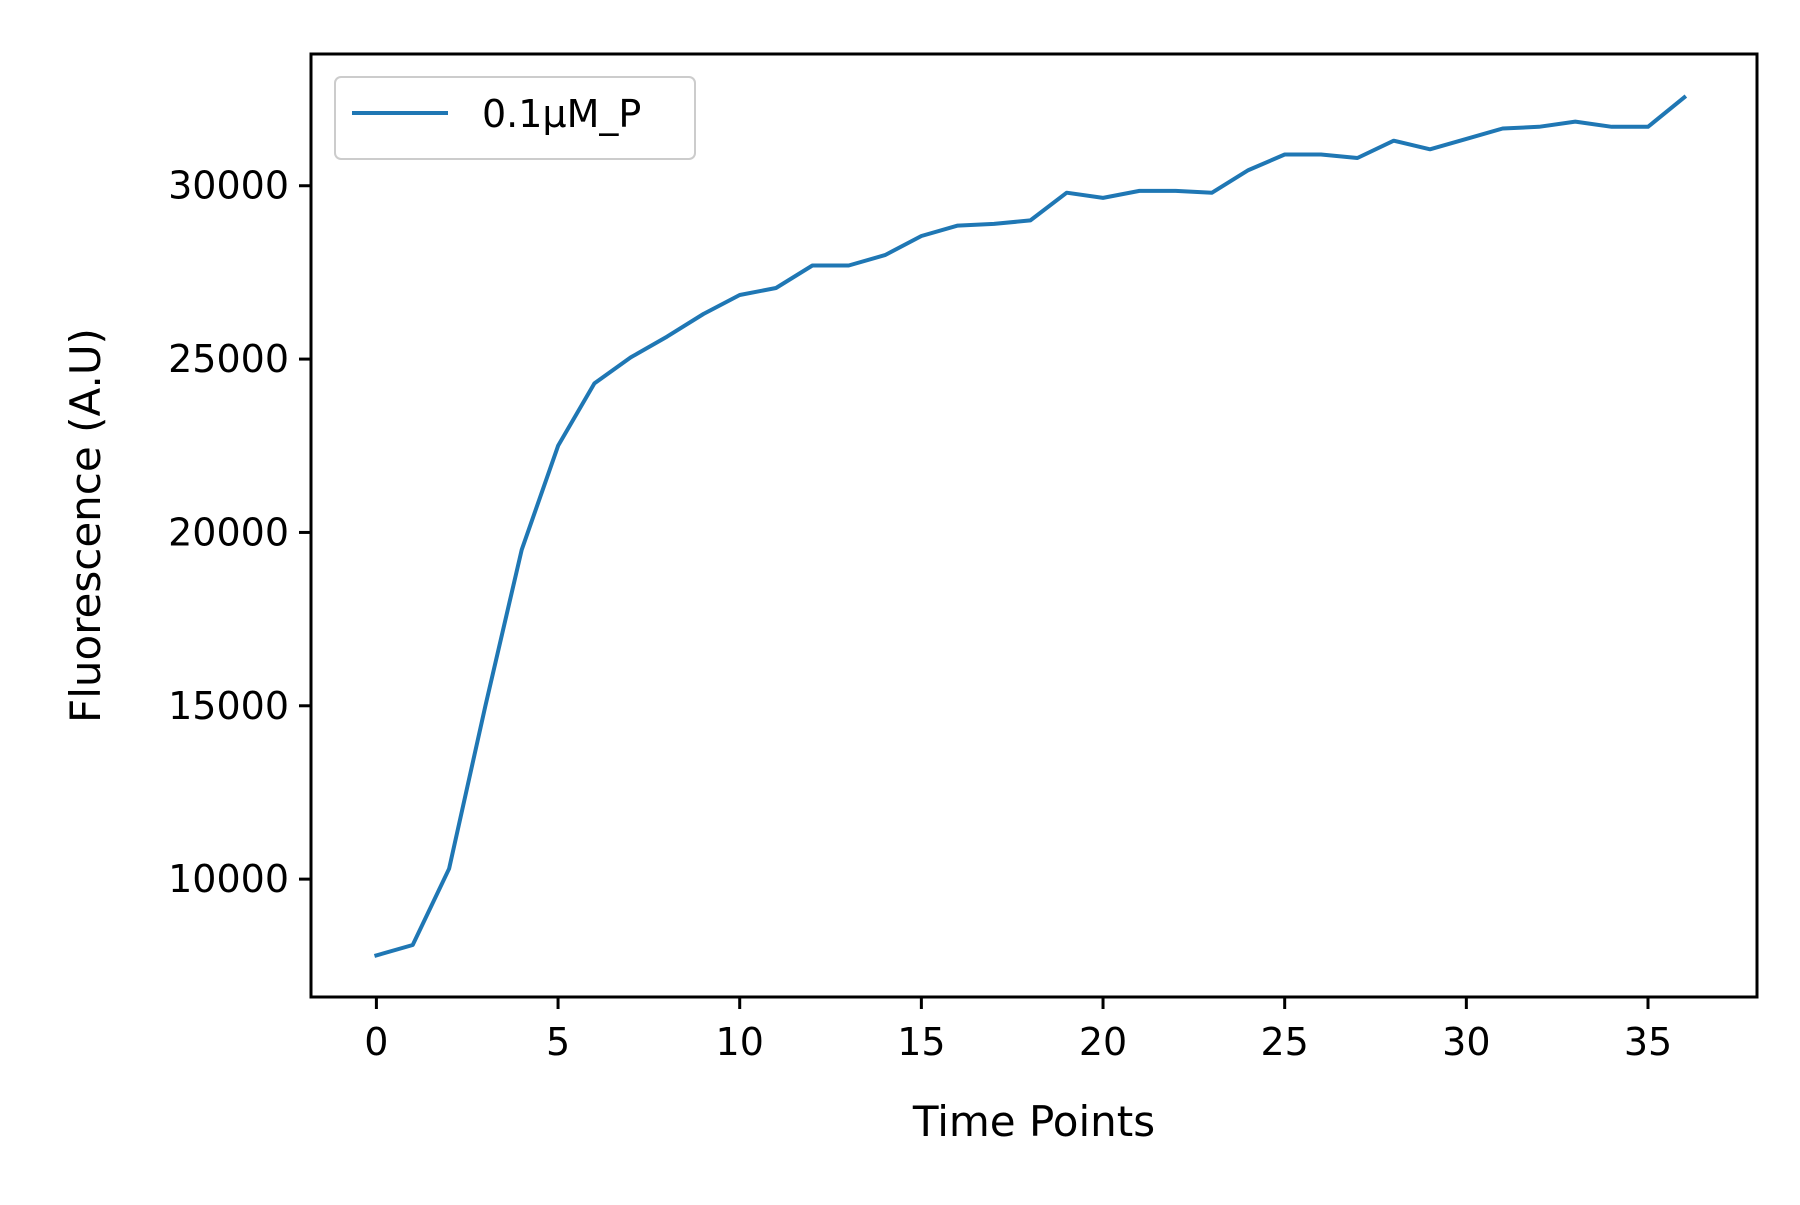  I want to click on y-tick-label: 25000, so click(228, 359).